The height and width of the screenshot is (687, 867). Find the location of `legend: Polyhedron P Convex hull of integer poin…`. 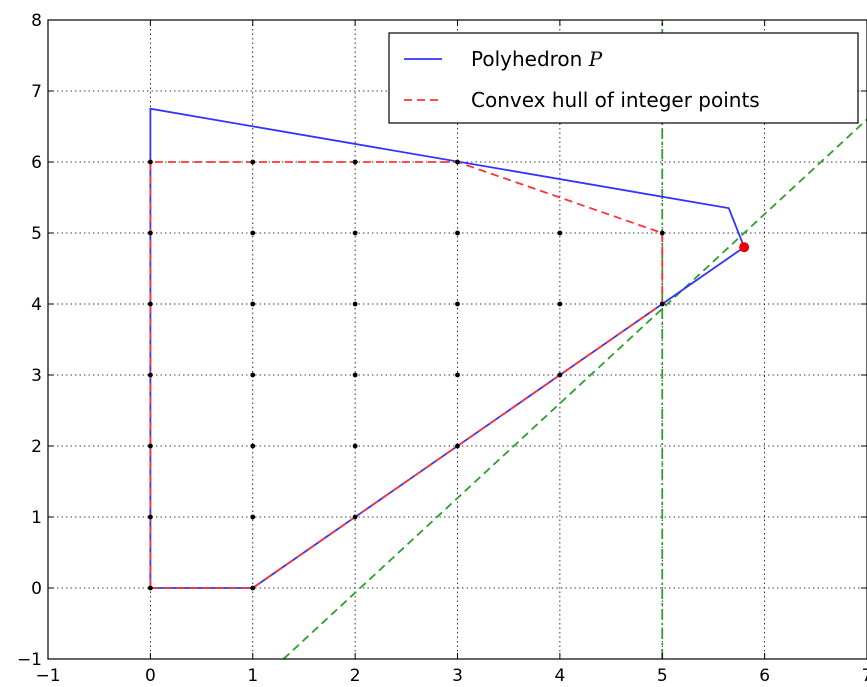

legend: Polyhedron P Convex hull of integer poin… is located at coordinates (623, 78).